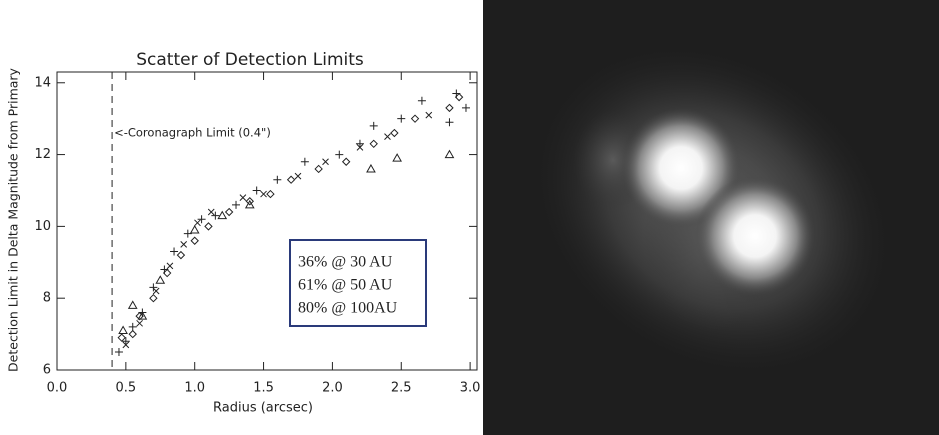  What do you see at coordinates (57, 388) in the screenshot?
I see `x-tick-label: 0.0` at bounding box center [57, 388].